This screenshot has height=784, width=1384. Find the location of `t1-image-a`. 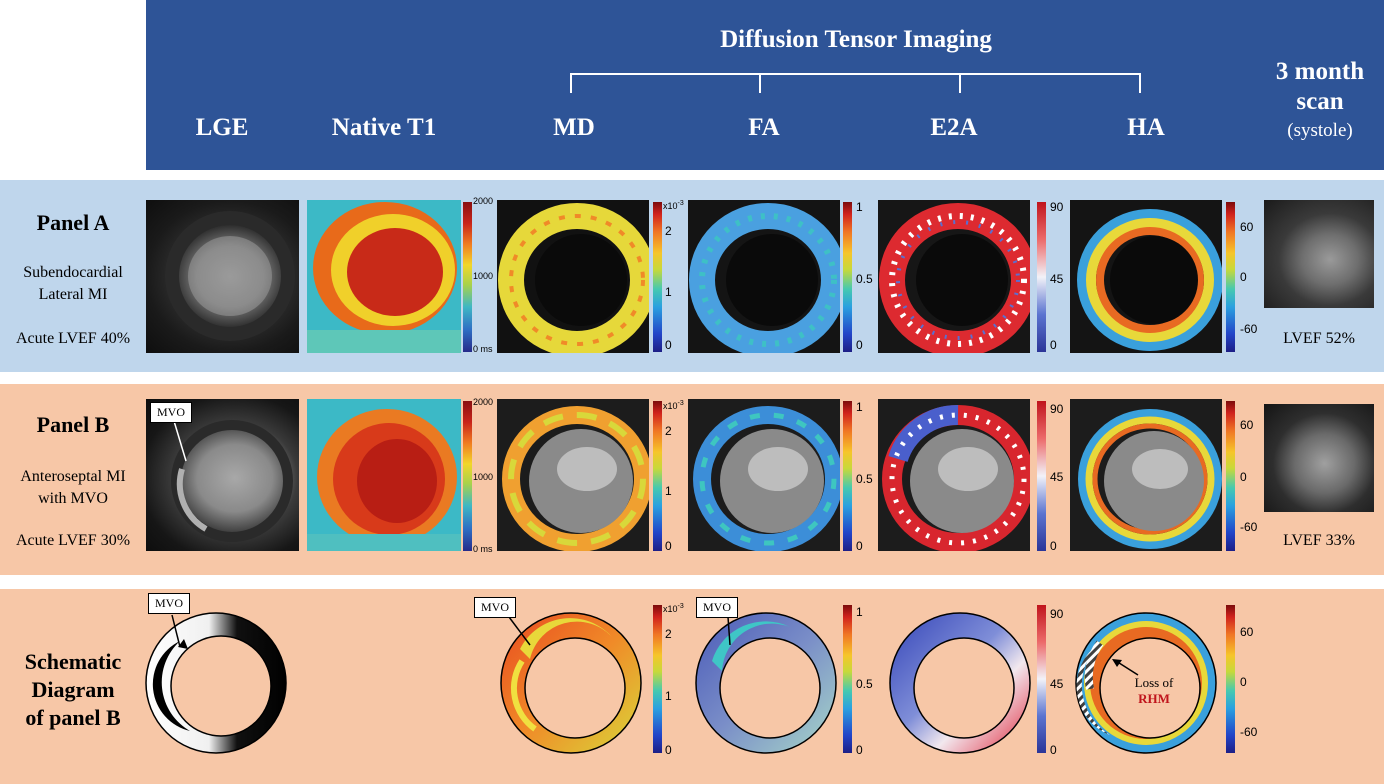

t1-image-a is located at coordinates (384, 276).